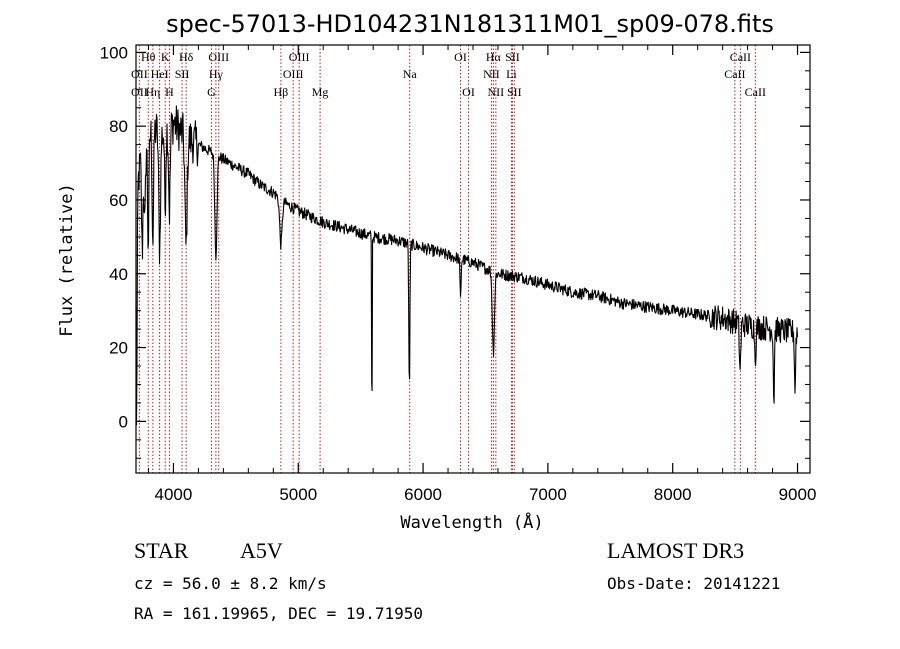 This screenshot has width=900, height=649. What do you see at coordinates (118, 274) in the screenshot?
I see `y-tick-label: 40` at bounding box center [118, 274].